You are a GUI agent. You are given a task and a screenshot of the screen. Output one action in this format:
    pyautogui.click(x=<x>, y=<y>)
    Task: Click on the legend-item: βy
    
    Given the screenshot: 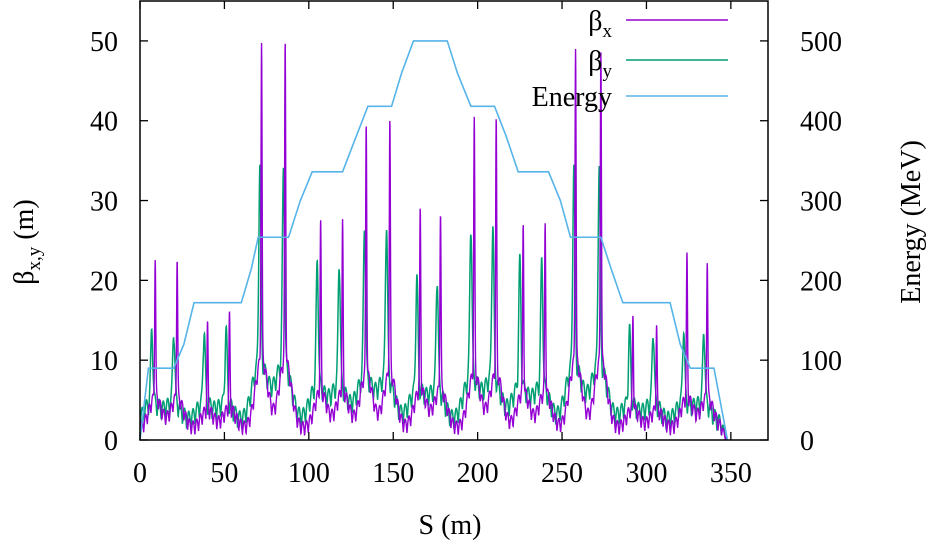 What is the action you would take?
    pyautogui.click(x=658, y=64)
    